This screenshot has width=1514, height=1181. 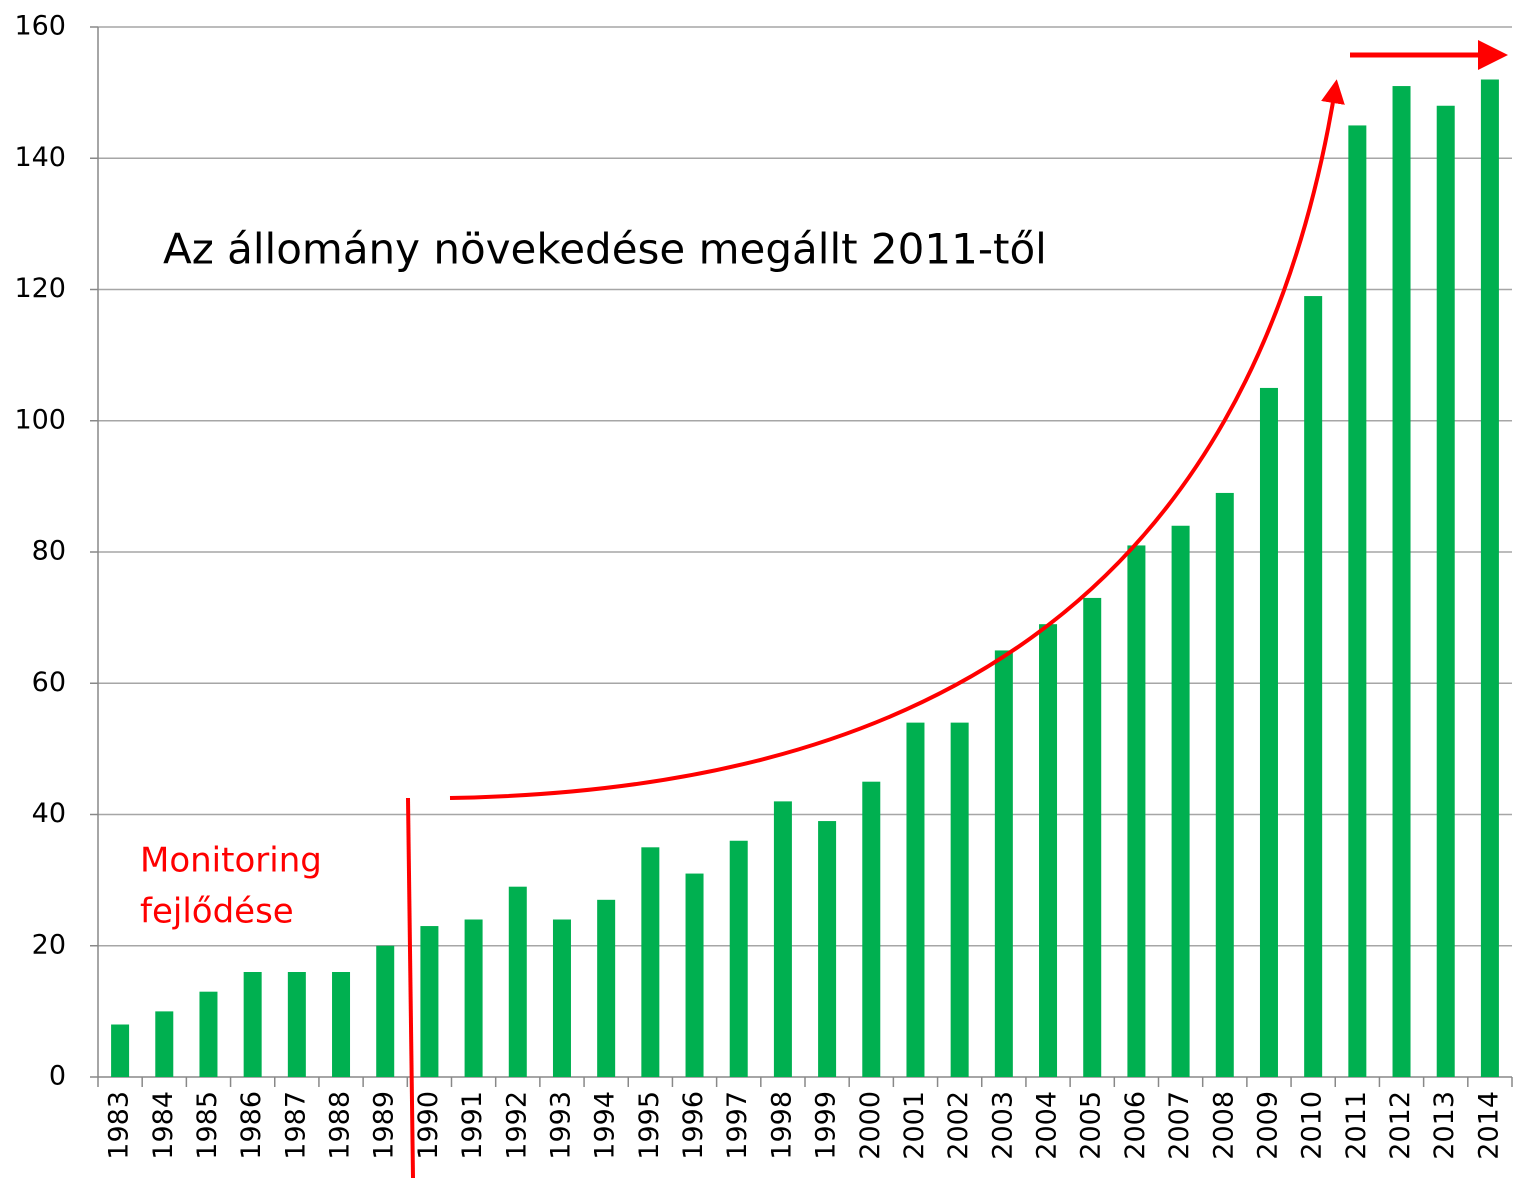 I want to click on x-tick-label: 2005, so click(x=1091, y=1125).